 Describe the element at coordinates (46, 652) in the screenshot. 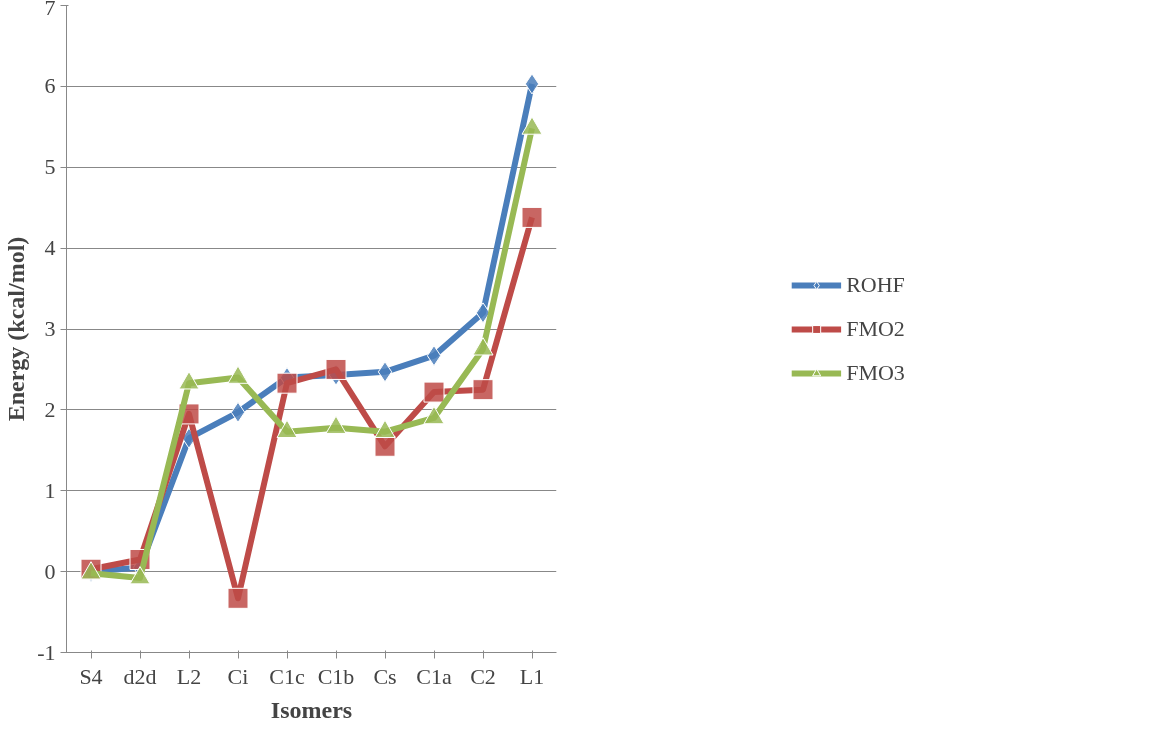

I see `y-tick-label: -1` at that location.